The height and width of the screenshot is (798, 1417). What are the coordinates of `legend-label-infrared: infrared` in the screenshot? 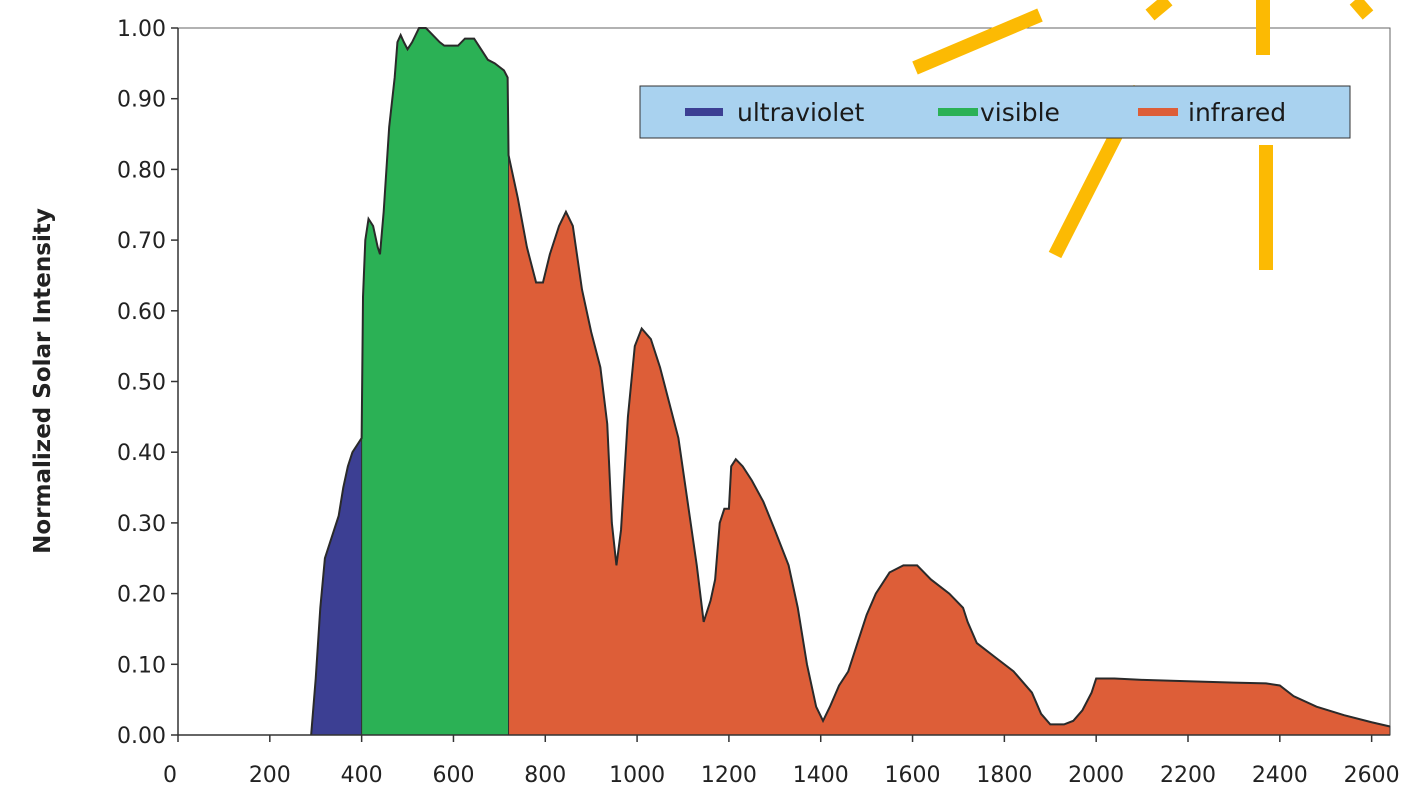 It's located at (1237, 112).